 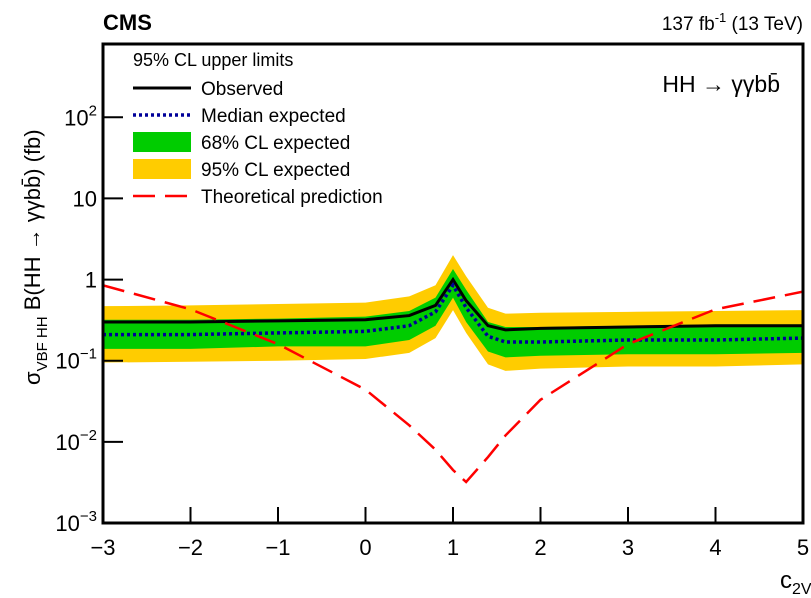 I want to click on y-axis-label: σVBF HH B(HH → γγbb̄) (fb), so click(x=35, y=257).